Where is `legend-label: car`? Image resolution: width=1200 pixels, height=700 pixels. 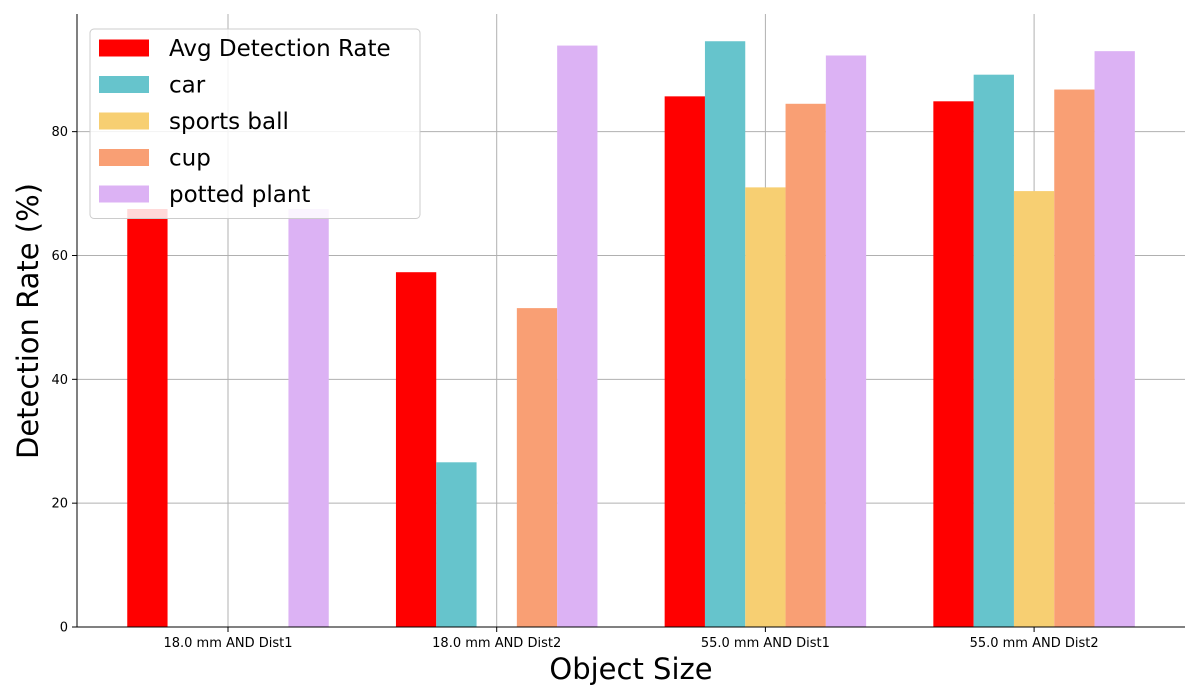 legend-label: car is located at coordinates (187, 86).